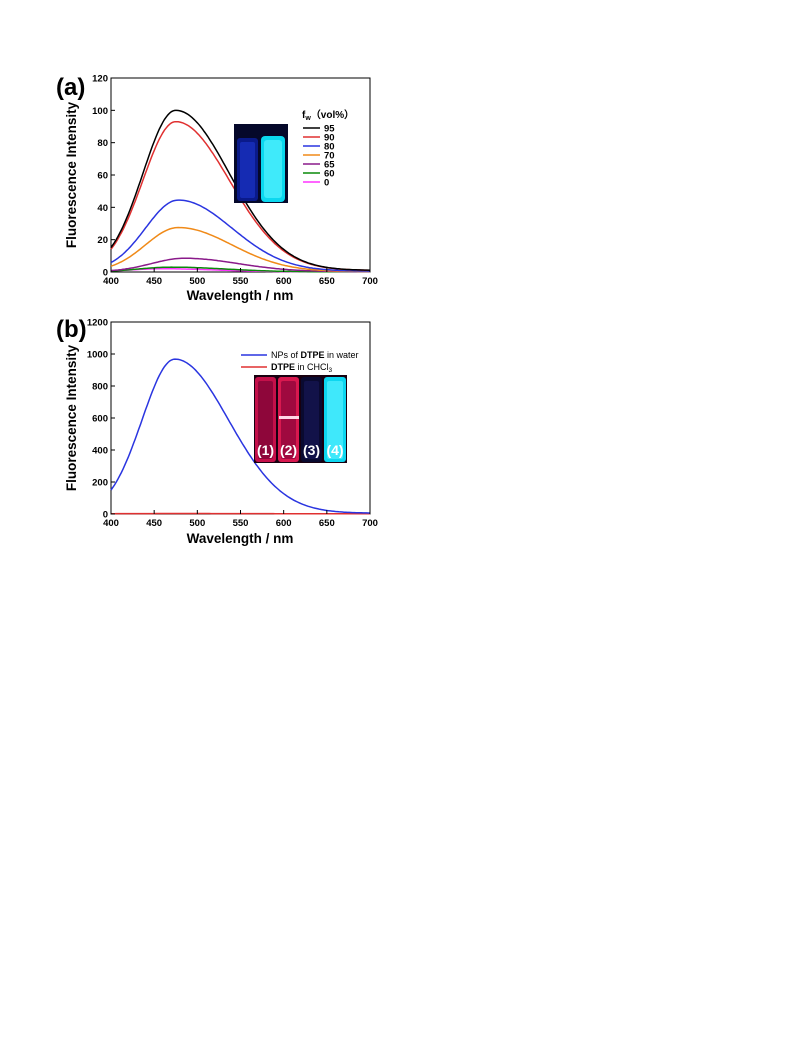  I want to click on y-tick-label-a-6: 120, so click(100, 79).